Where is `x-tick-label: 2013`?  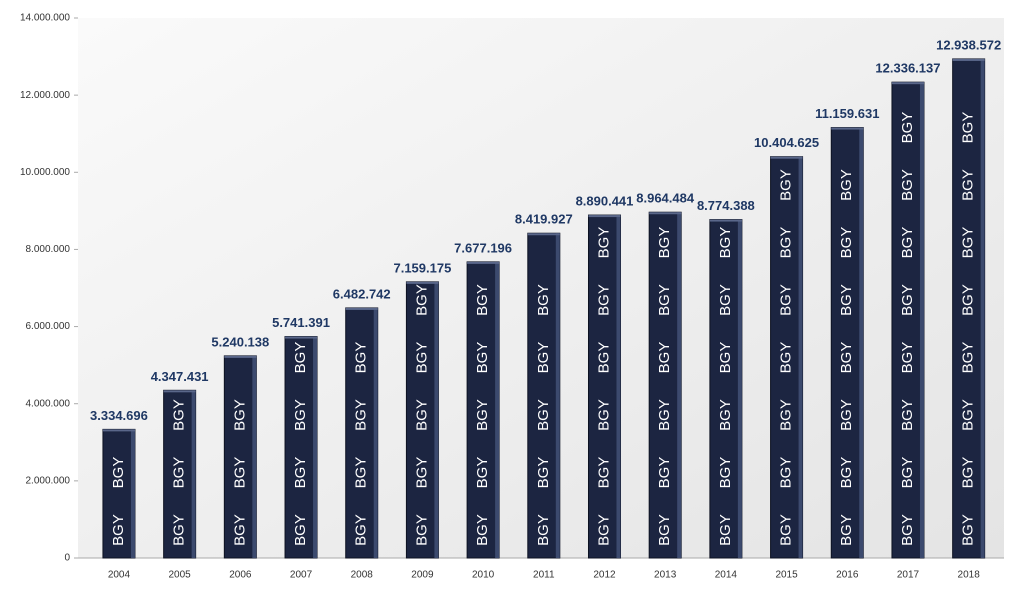 x-tick-label: 2013 is located at coordinates (665, 575).